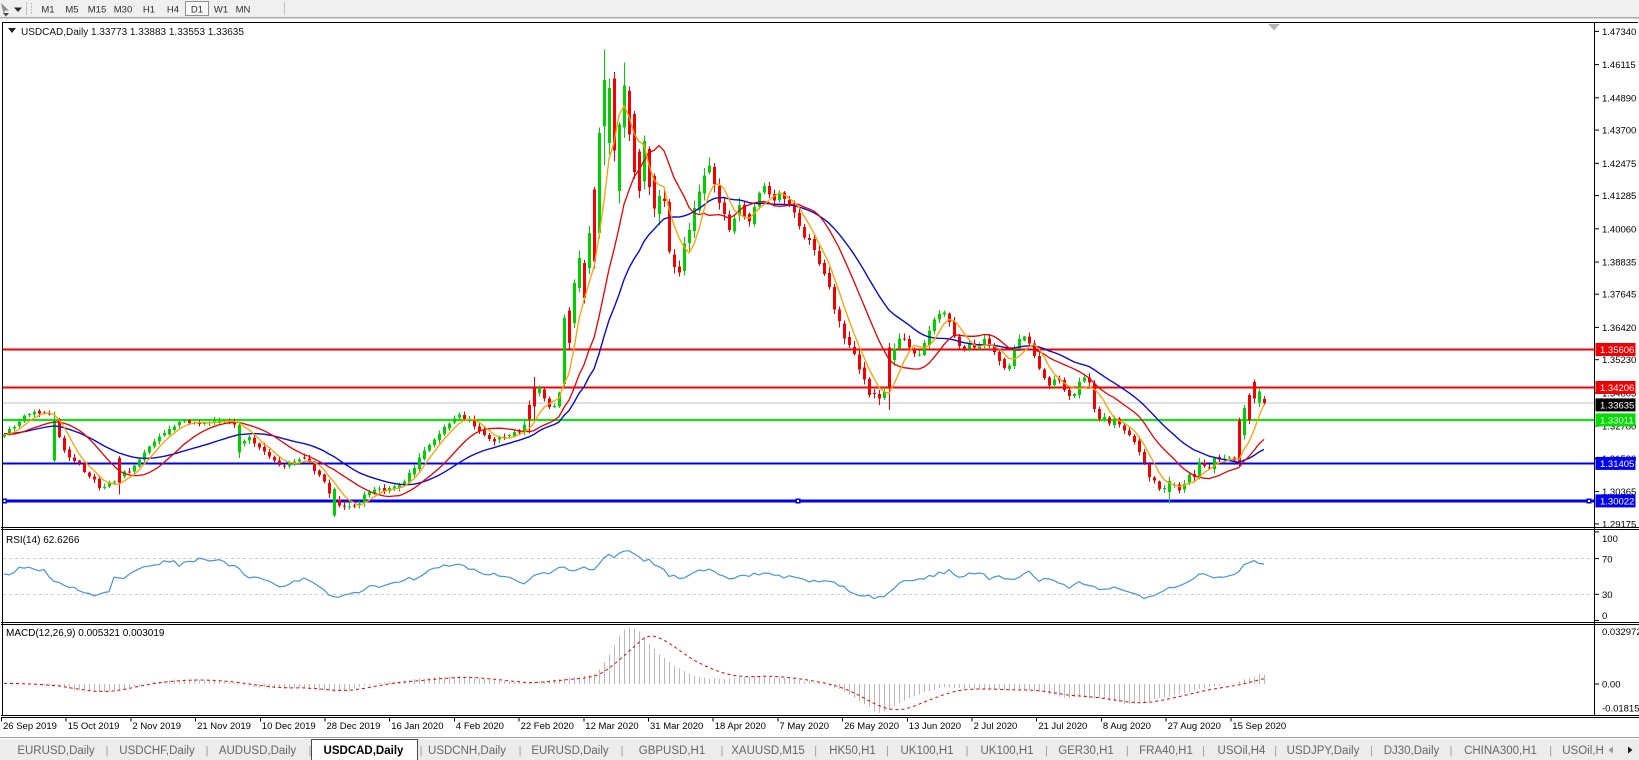  What do you see at coordinates (1610, 539) in the screenshot?
I see `svg-text: 100` at bounding box center [1610, 539].